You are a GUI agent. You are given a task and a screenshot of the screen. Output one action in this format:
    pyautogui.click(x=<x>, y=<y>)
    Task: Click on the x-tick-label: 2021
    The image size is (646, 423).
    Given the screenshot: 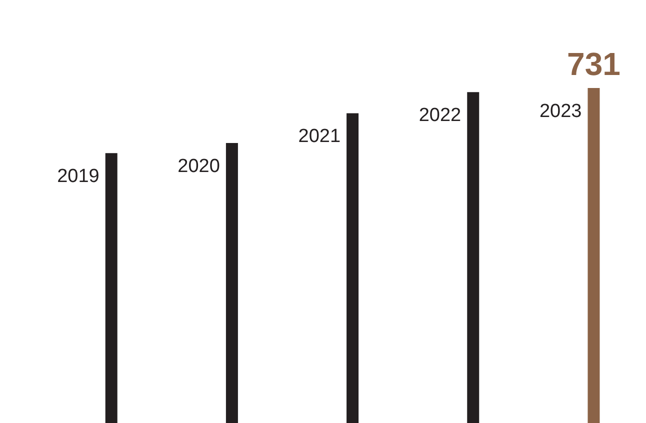 What is the action you would take?
    pyautogui.click(x=319, y=137)
    